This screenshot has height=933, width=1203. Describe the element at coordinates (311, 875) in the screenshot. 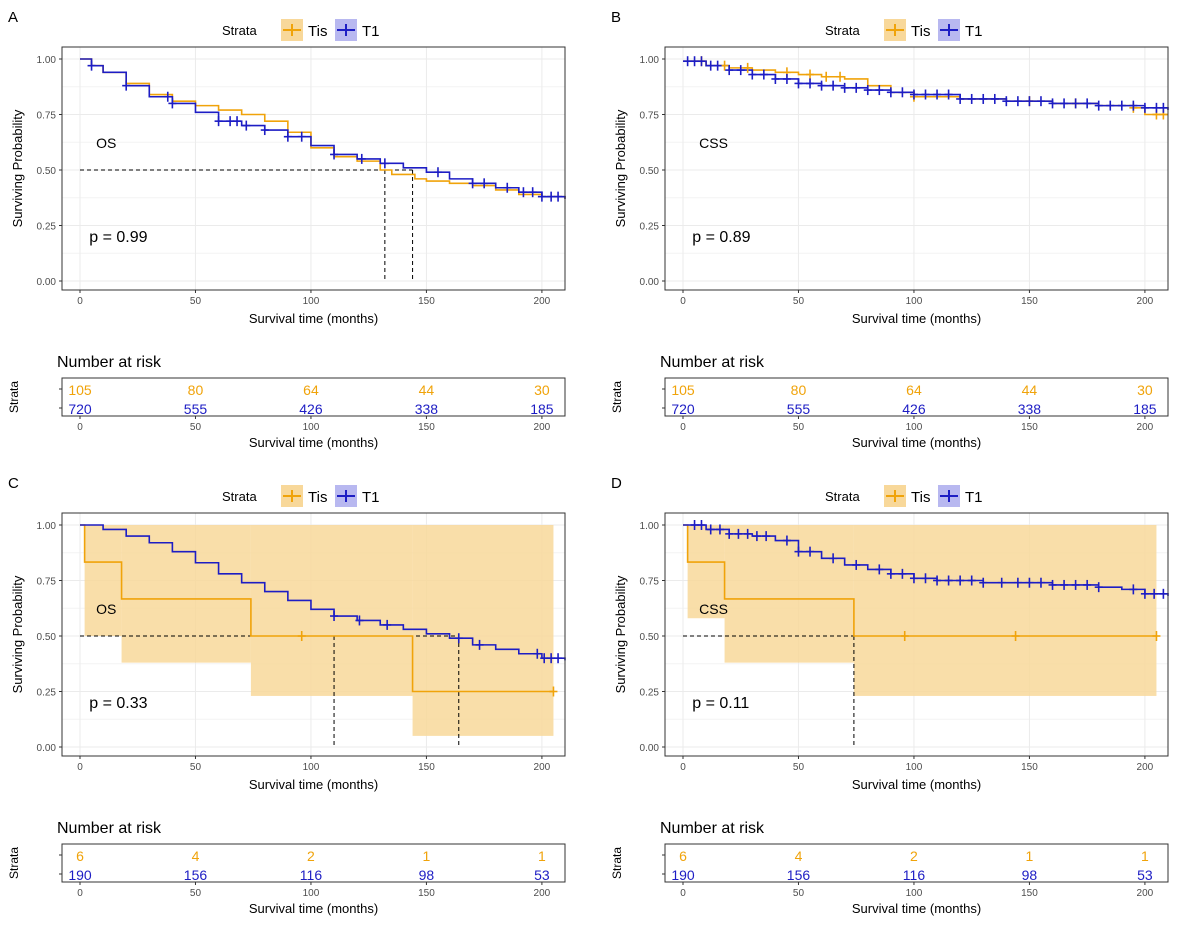

I see `risk-count-t1: 116` at that location.